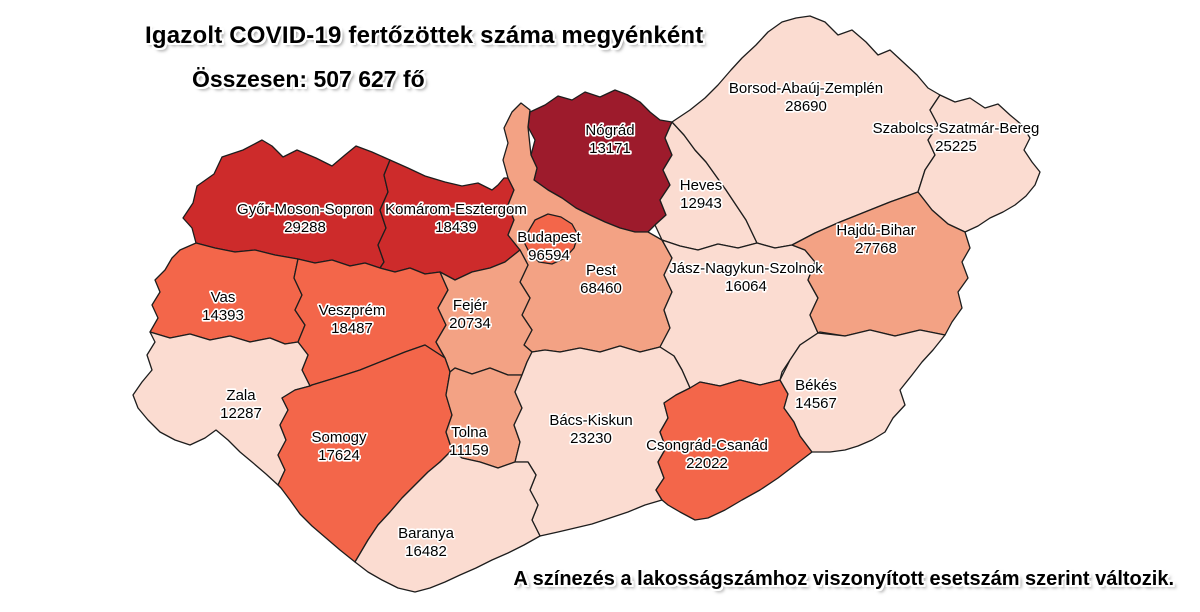 The height and width of the screenshot is (612, 1200). I want to click on county-shape-szabolcs-szatmar-bereg, so click(979, 163).